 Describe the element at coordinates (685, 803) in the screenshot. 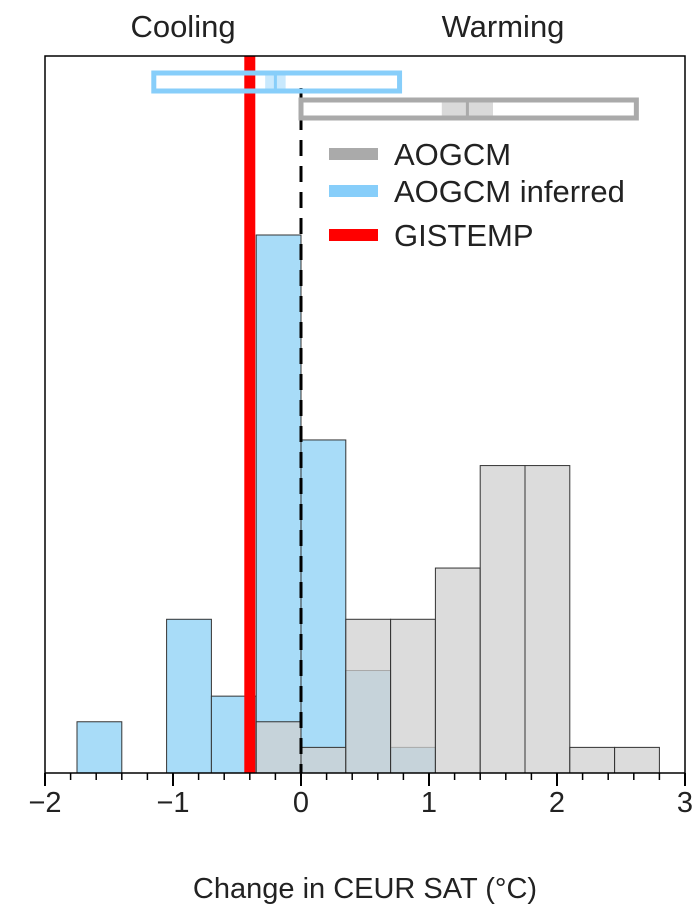

I see `tick-label-5: 3` at that location.